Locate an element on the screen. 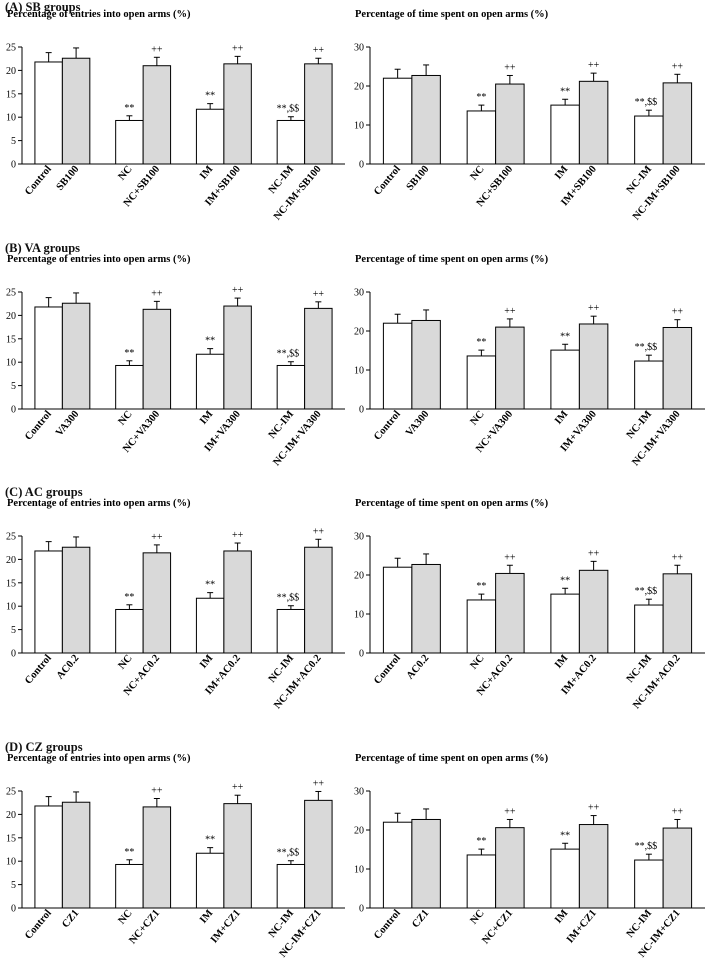 Image resolution: width=709 pixels, height=962 pixels. bar-NC+AC0.2 is located at coordinates (510, 613).